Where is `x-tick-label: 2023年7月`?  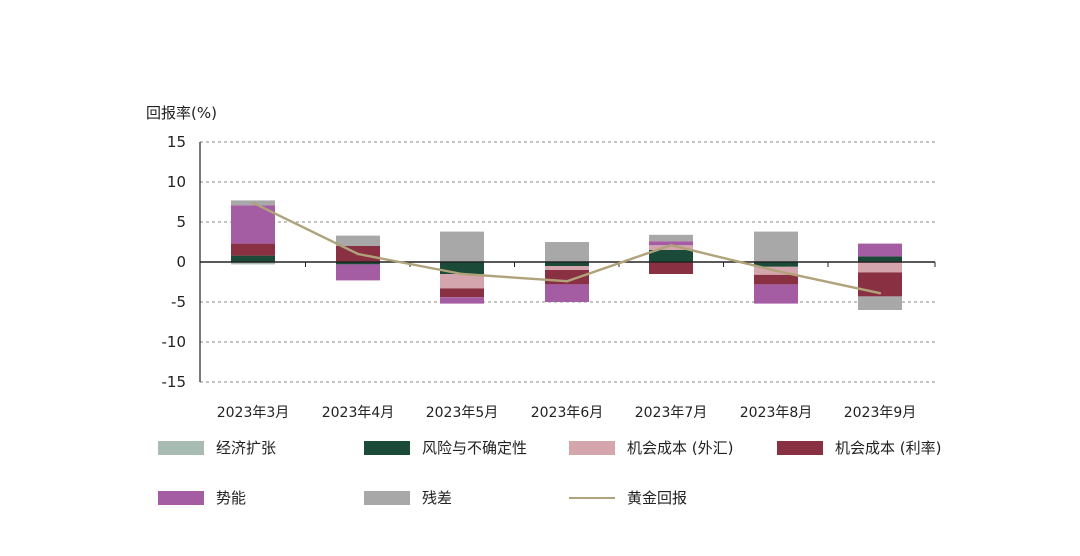
x-tick-label: 2023年7月 is located at coordinates (671, 413).